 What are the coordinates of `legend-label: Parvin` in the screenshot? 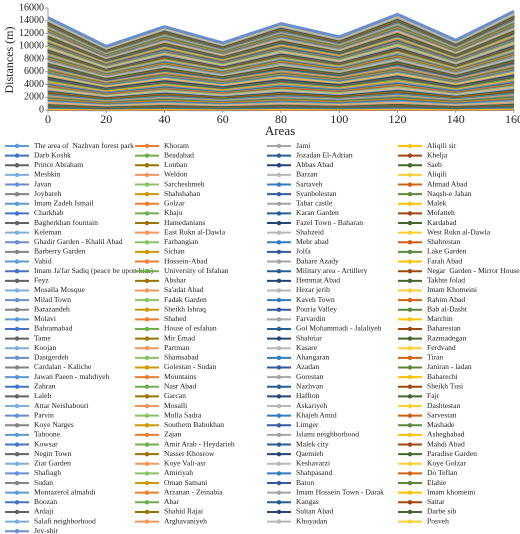 It's located at (44, 414).